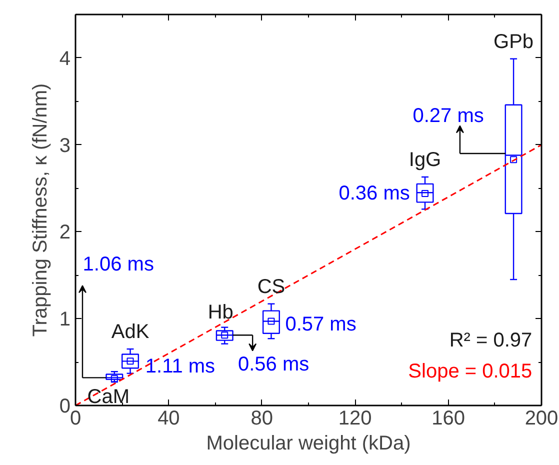 The image size is (559, 465). I want to click on text: 0.27 ms, so click(448, 116).